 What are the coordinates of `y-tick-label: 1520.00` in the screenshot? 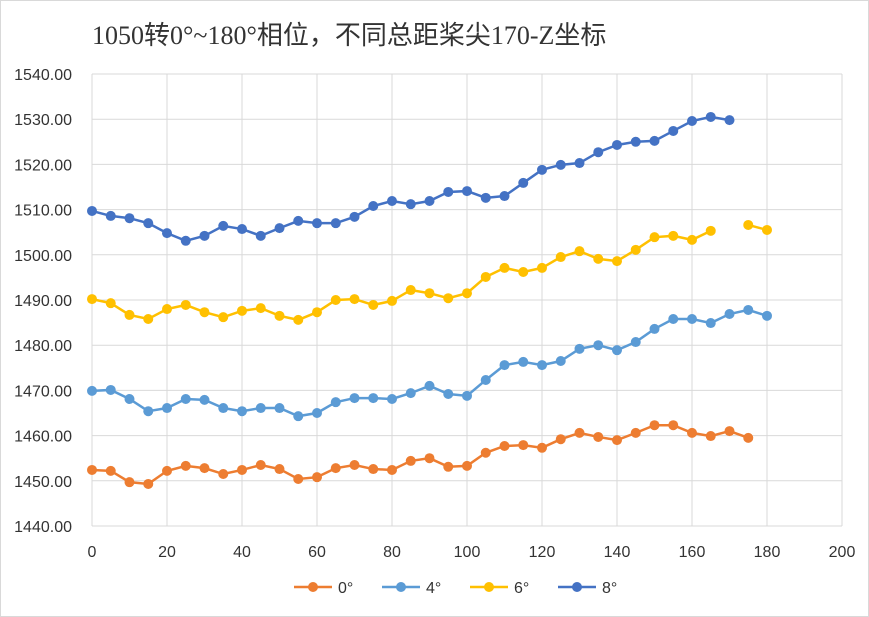 It's located at (43, 165).